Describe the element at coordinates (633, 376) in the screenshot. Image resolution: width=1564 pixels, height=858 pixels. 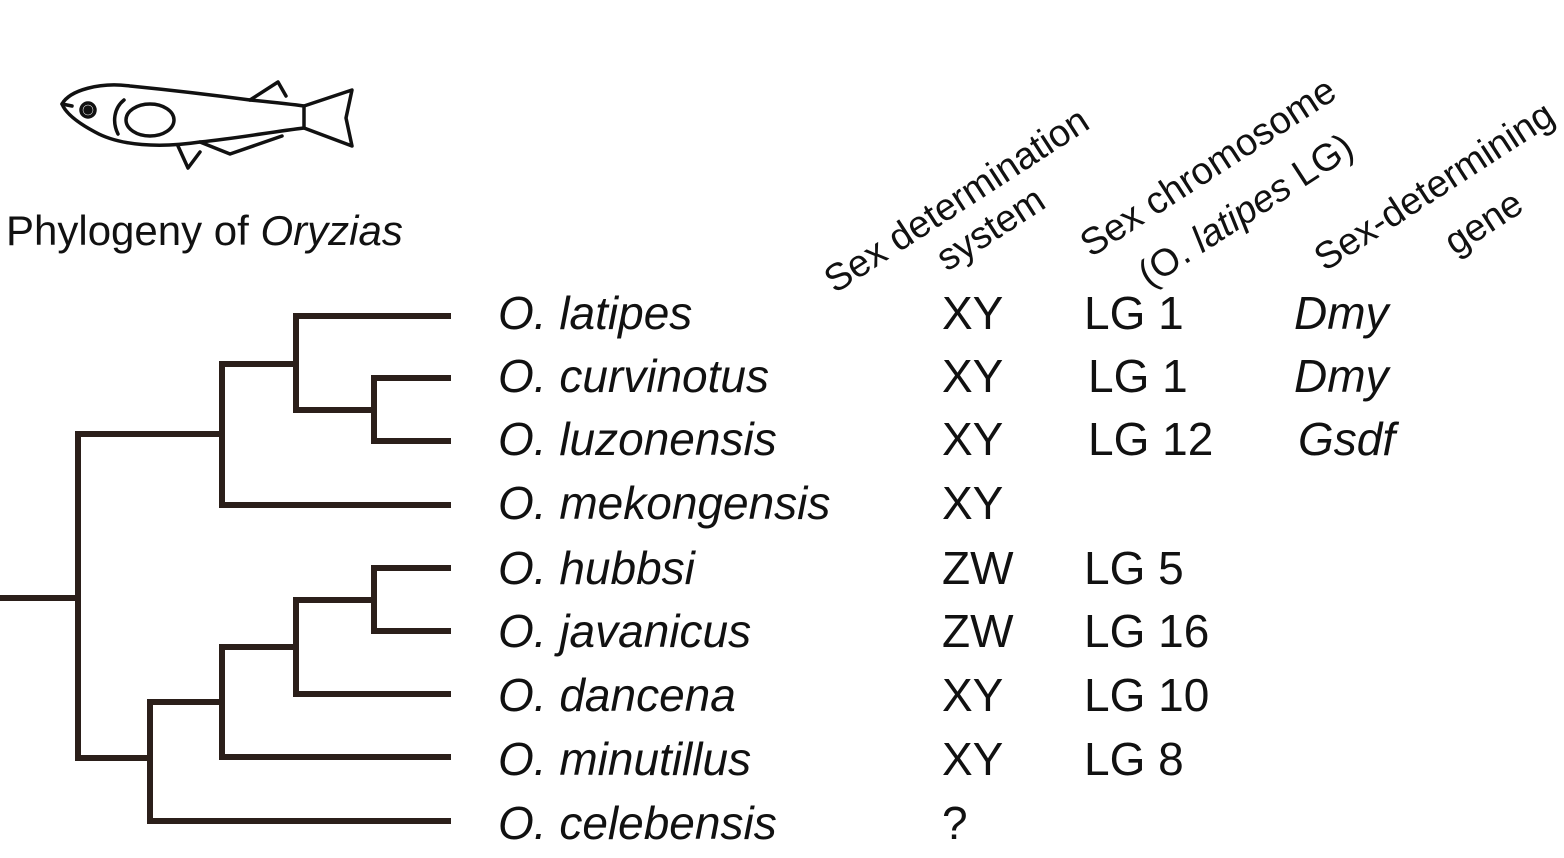
I see `species-label: O. curvinotus` at that location.